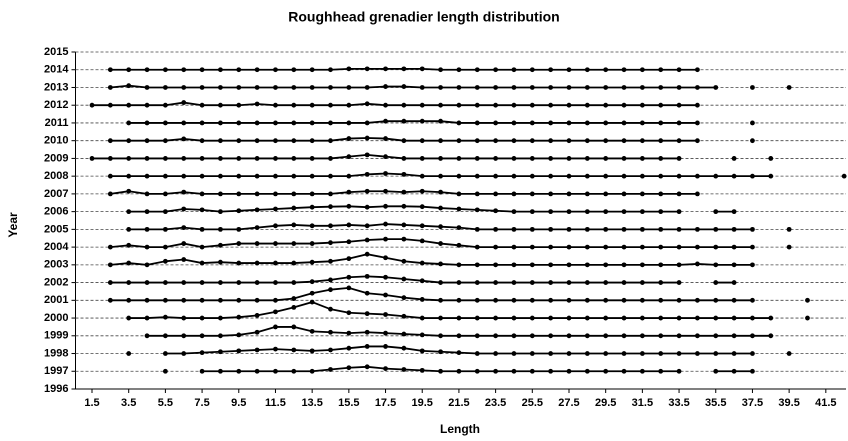  Describe the element at coordinates (56, 229) in the screenshot. I see `y-tick-label: 2005` at that location.